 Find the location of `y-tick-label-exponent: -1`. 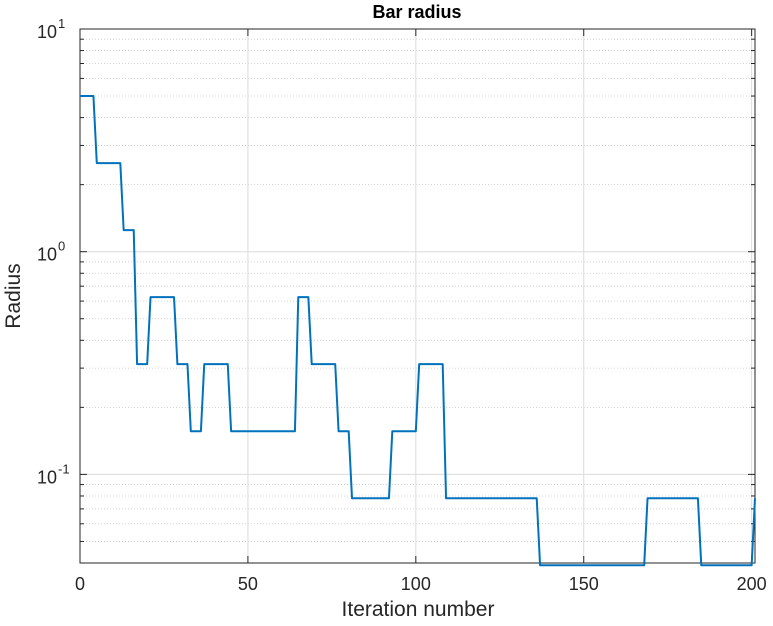

y-tick-label-exponent: -1 is located at coordinates (64, 468).